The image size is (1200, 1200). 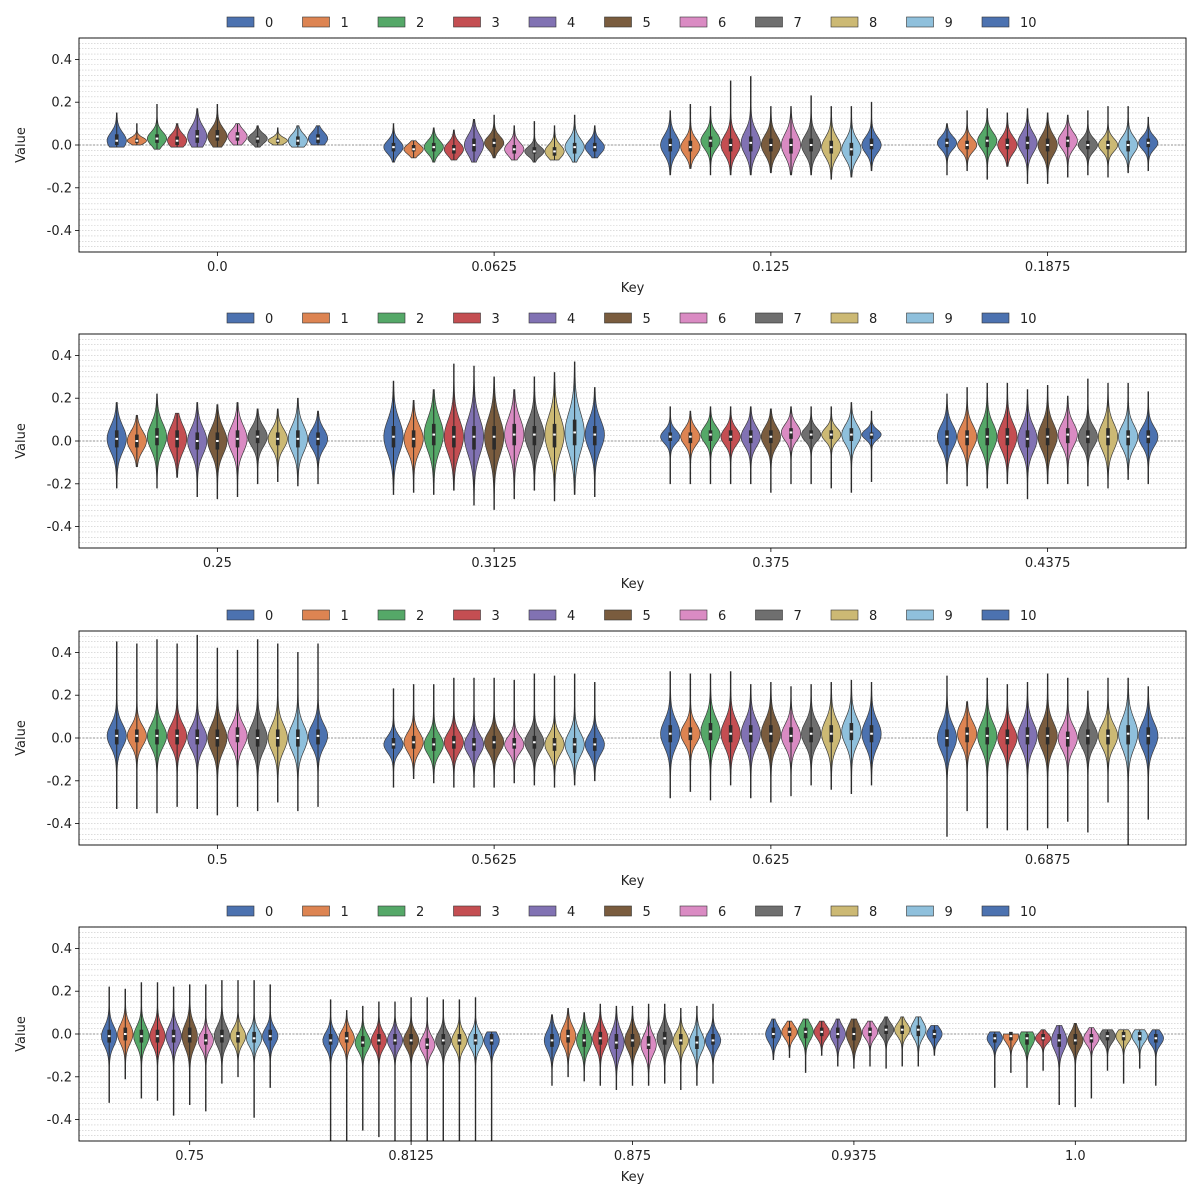 What do you see at coordinates (571, 616) in the screenshot?
I see `legend-label-4: 4` at bounding box center [571, 616].